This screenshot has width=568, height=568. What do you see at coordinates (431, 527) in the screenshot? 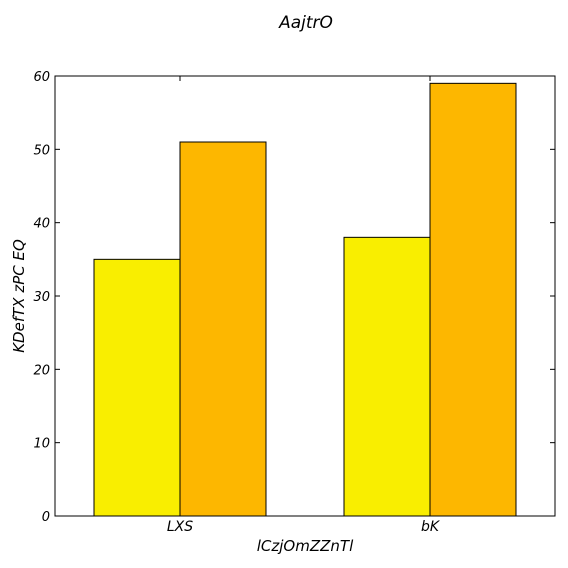
I see `x-tick-label: bK` at bounding box center [431, 527].